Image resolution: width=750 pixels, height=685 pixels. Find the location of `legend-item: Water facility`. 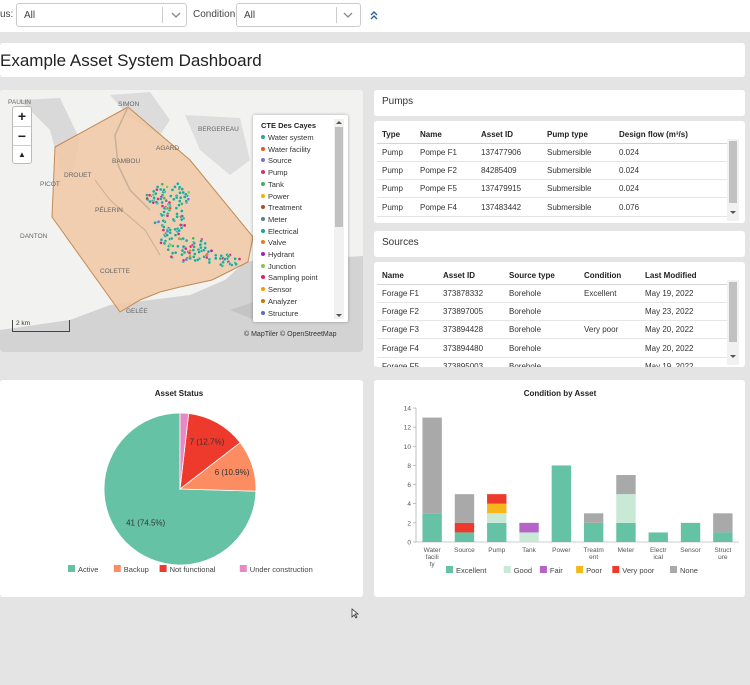

legend-item: Water facility is located at coordinates (286, 149).